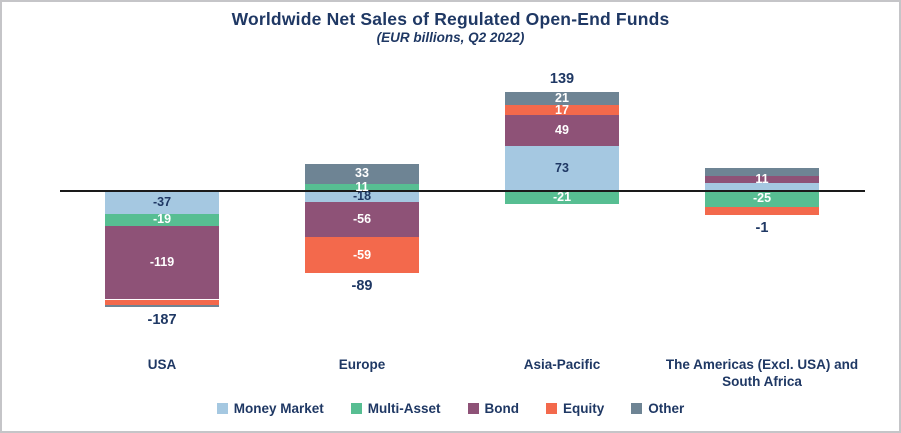  I want to click on category-label-usa: USA, so click(162, 364).